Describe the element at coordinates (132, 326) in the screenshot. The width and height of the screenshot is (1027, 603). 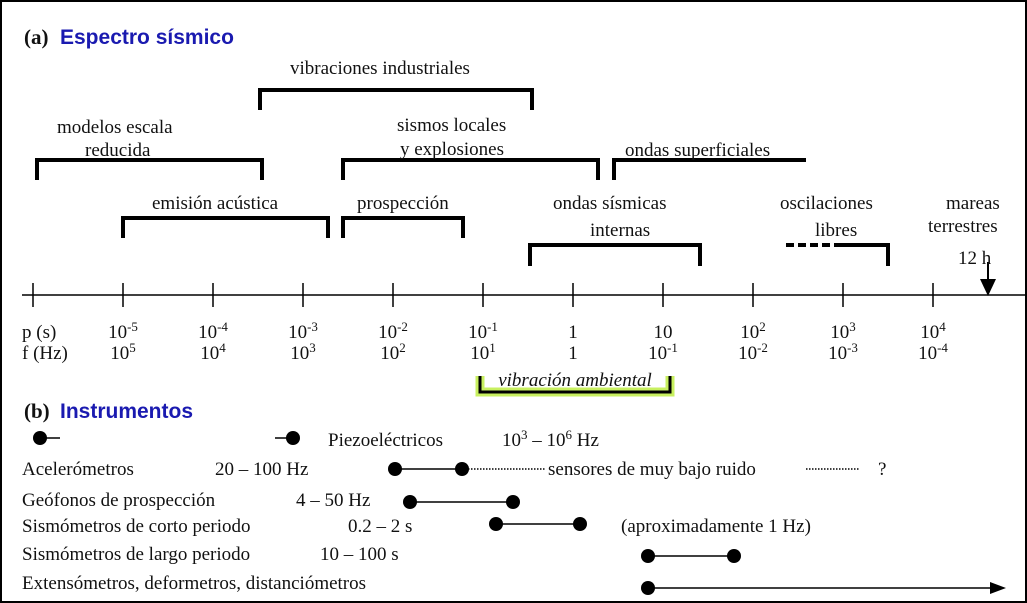
I see `superscript: -5` at that location.